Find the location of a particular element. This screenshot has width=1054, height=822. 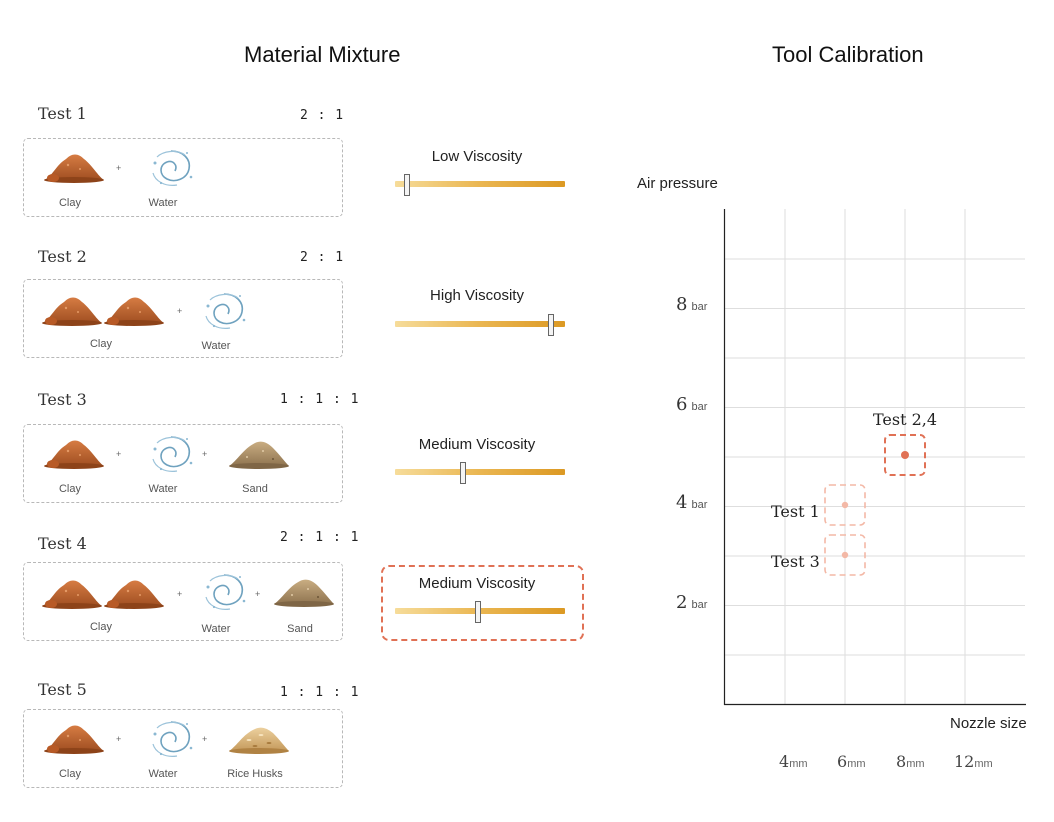

test-3-ratio: 1 : 1 : 1 is located at coordinates (320, 399).